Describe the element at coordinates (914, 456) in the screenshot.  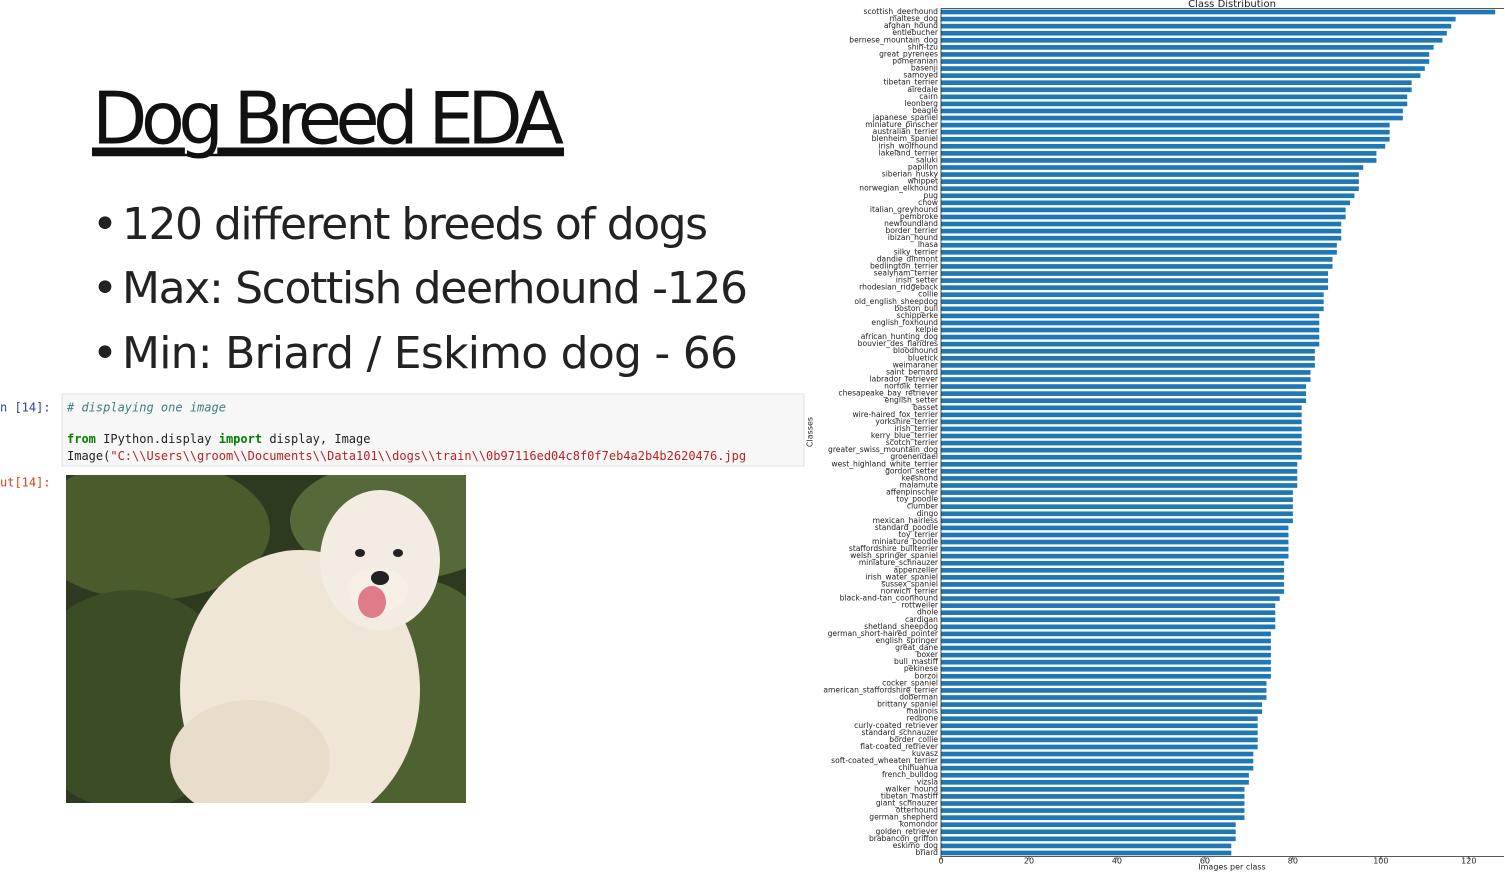
I see `y-tick-label: groenendael` at that location.